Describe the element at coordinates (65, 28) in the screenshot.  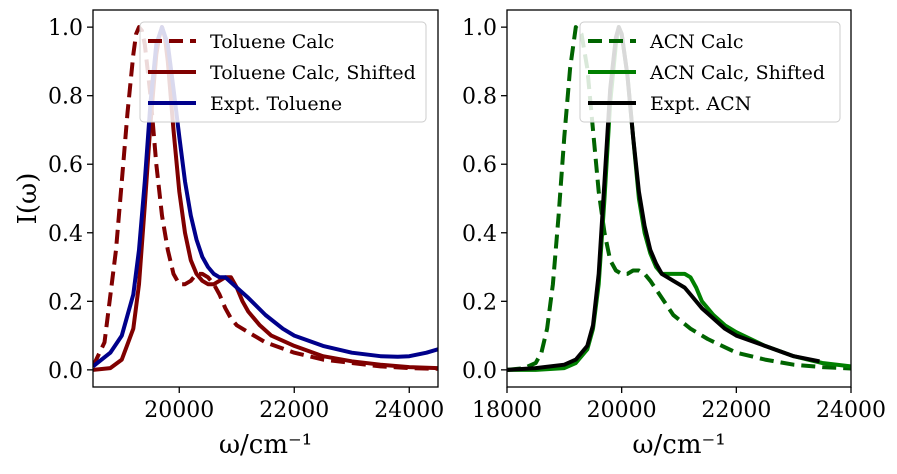
I see `toluene-y-tick-label: 1.0` at that location.